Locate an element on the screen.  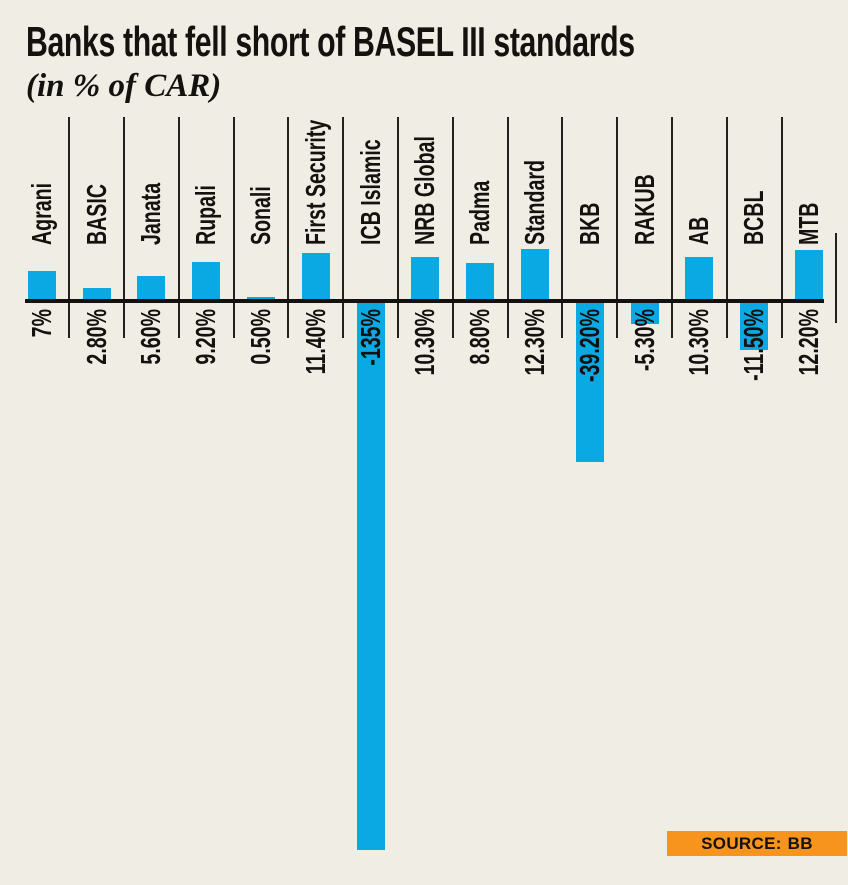
bank-label-text: AB is located at coordinates (699, 230).